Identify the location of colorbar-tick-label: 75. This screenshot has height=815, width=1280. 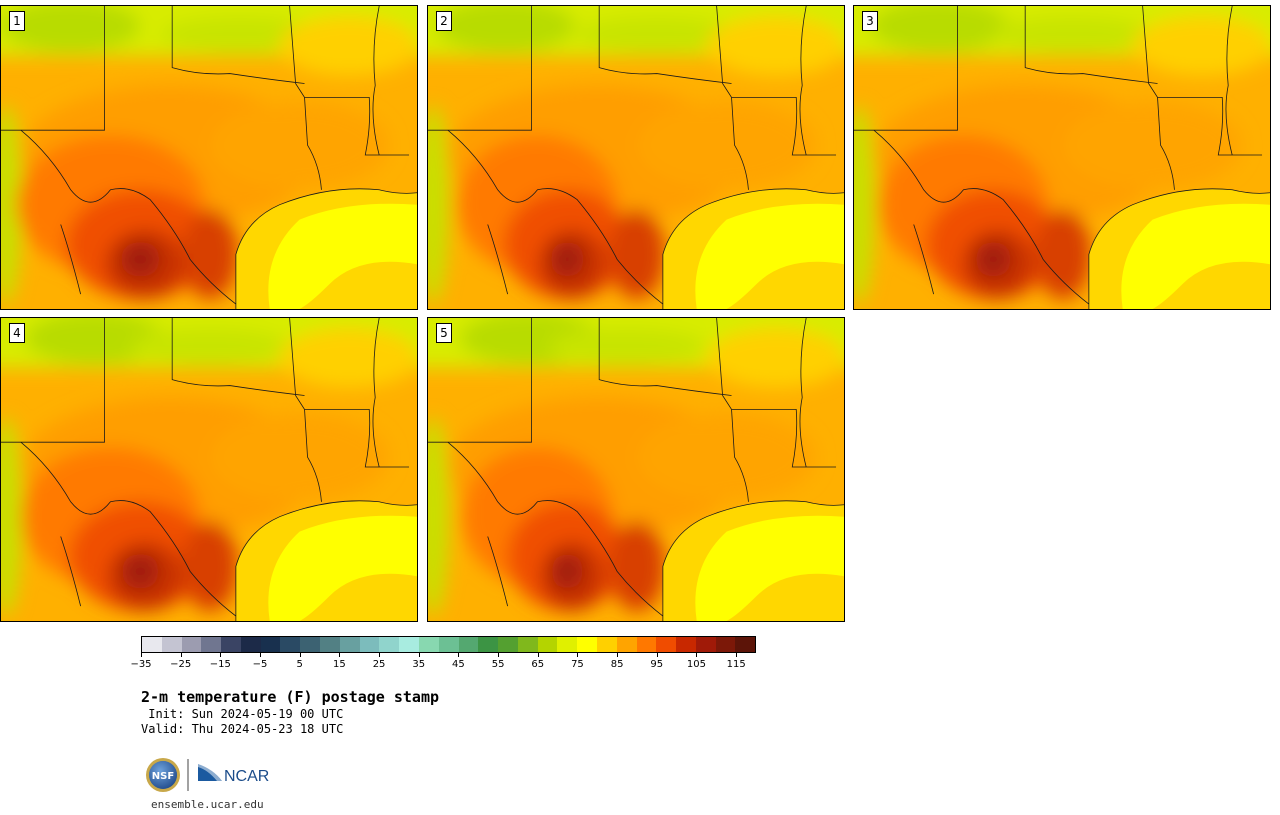
(577, 664).